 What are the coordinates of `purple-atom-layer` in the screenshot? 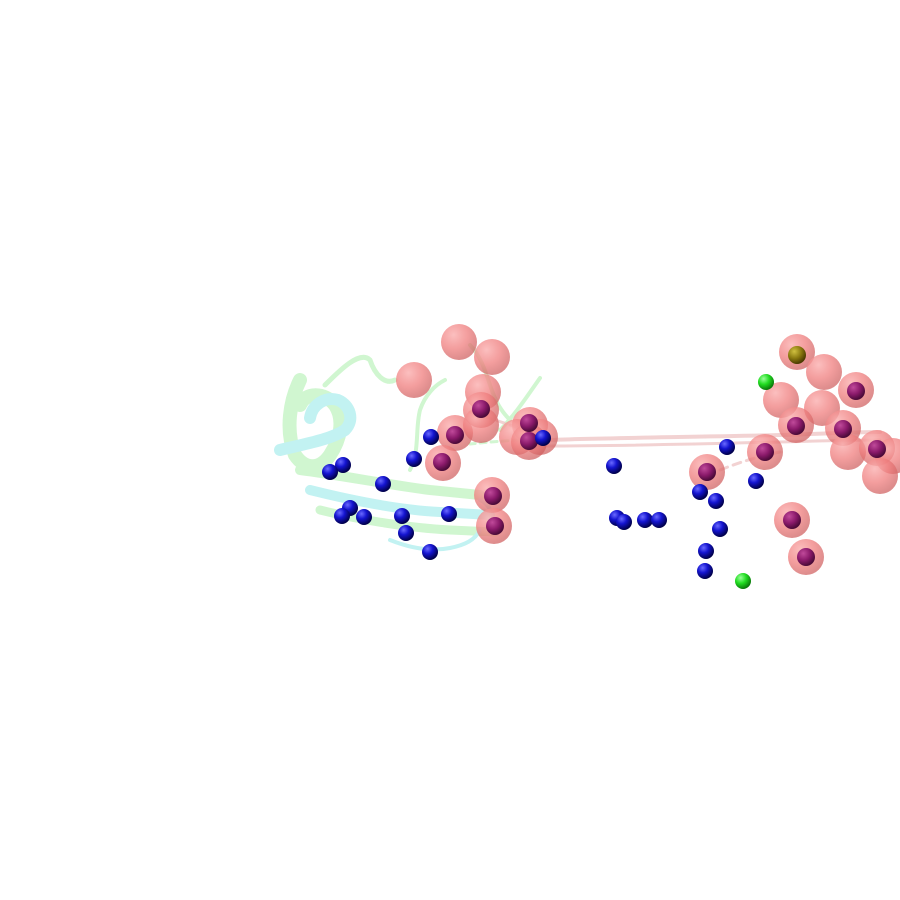 It's located at (659, 456).